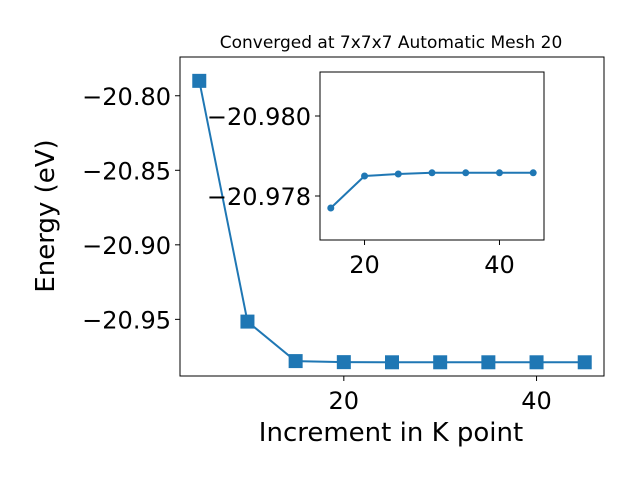  Describe the element at coordinates (126, 171) in the screenshot. I see `main-y-tick-label: −20.85` at that location.